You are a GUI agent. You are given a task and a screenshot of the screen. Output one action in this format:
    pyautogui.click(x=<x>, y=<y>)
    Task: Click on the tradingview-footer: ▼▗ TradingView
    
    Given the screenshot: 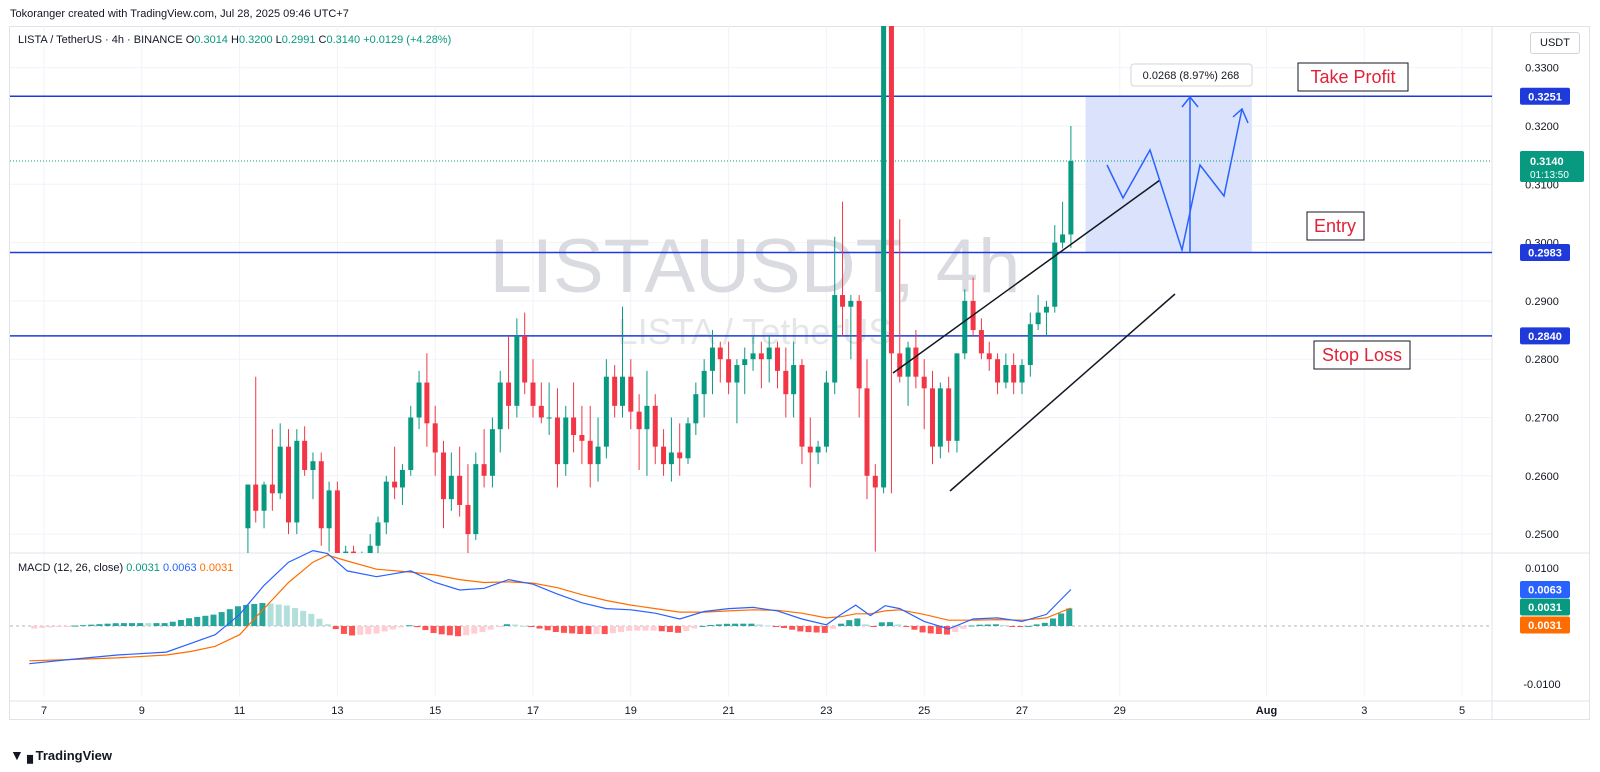 What is the action you would take?
    pyautogui.click(x=61, y=755)
    